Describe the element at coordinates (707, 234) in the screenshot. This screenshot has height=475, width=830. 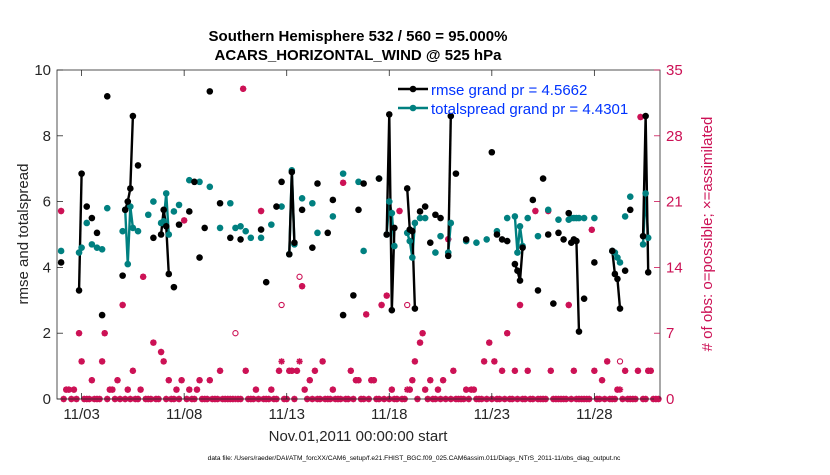
I see `y-axis-right-label: # of obs: o=possible; ×=assimilated` at that location.